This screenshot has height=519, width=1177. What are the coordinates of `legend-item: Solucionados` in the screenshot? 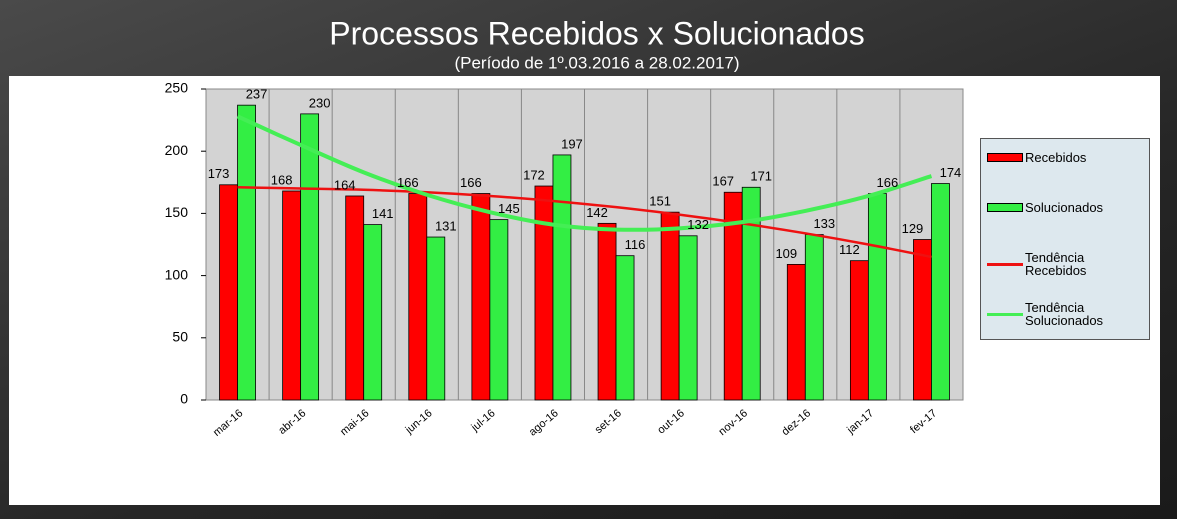 It's located at (1067, 207).